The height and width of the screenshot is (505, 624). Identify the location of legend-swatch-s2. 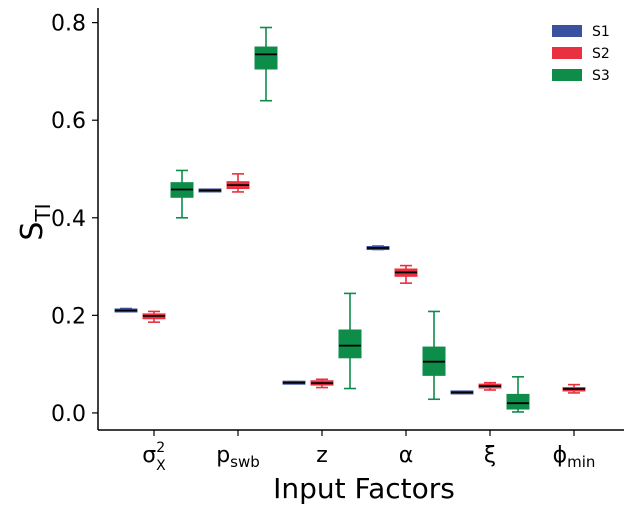
(567, 53).